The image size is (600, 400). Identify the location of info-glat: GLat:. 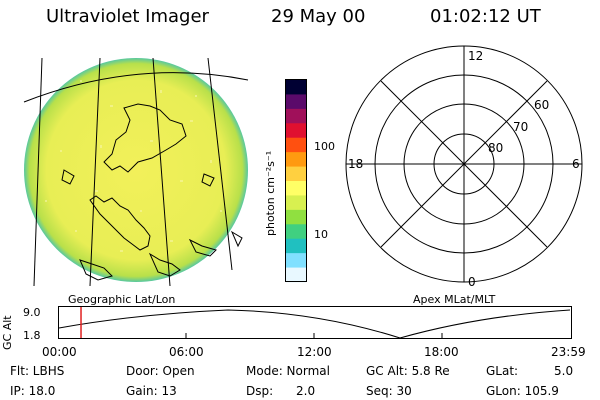
(502, 371).